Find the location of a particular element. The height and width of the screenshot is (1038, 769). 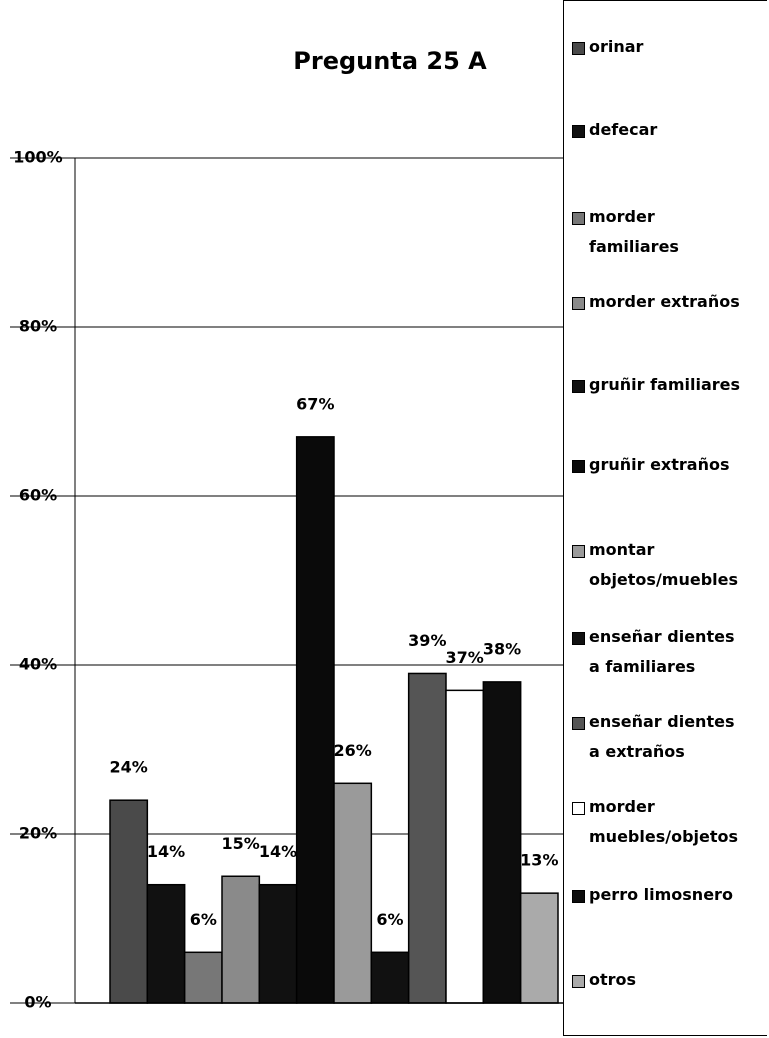

legend-label: morder familiares is located at coordinates (634, 231).